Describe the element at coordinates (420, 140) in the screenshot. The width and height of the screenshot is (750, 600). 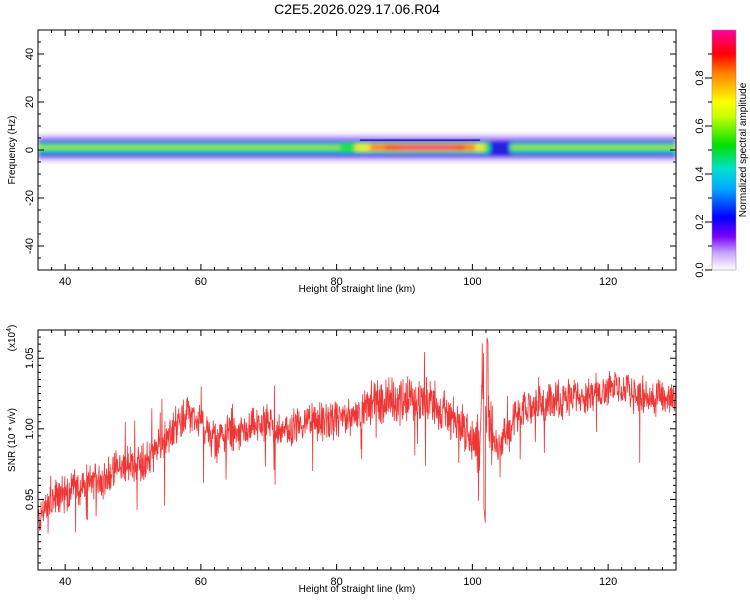
I see `band-topline` at that location.